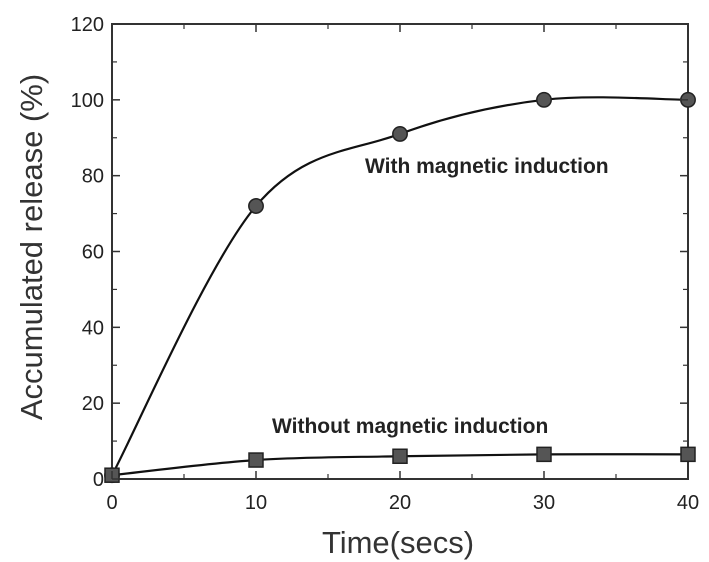  Describe the element at coordinates (31, 247) in the screenshot. I see `y-axis-title: Accumulated release (%)` at that location.